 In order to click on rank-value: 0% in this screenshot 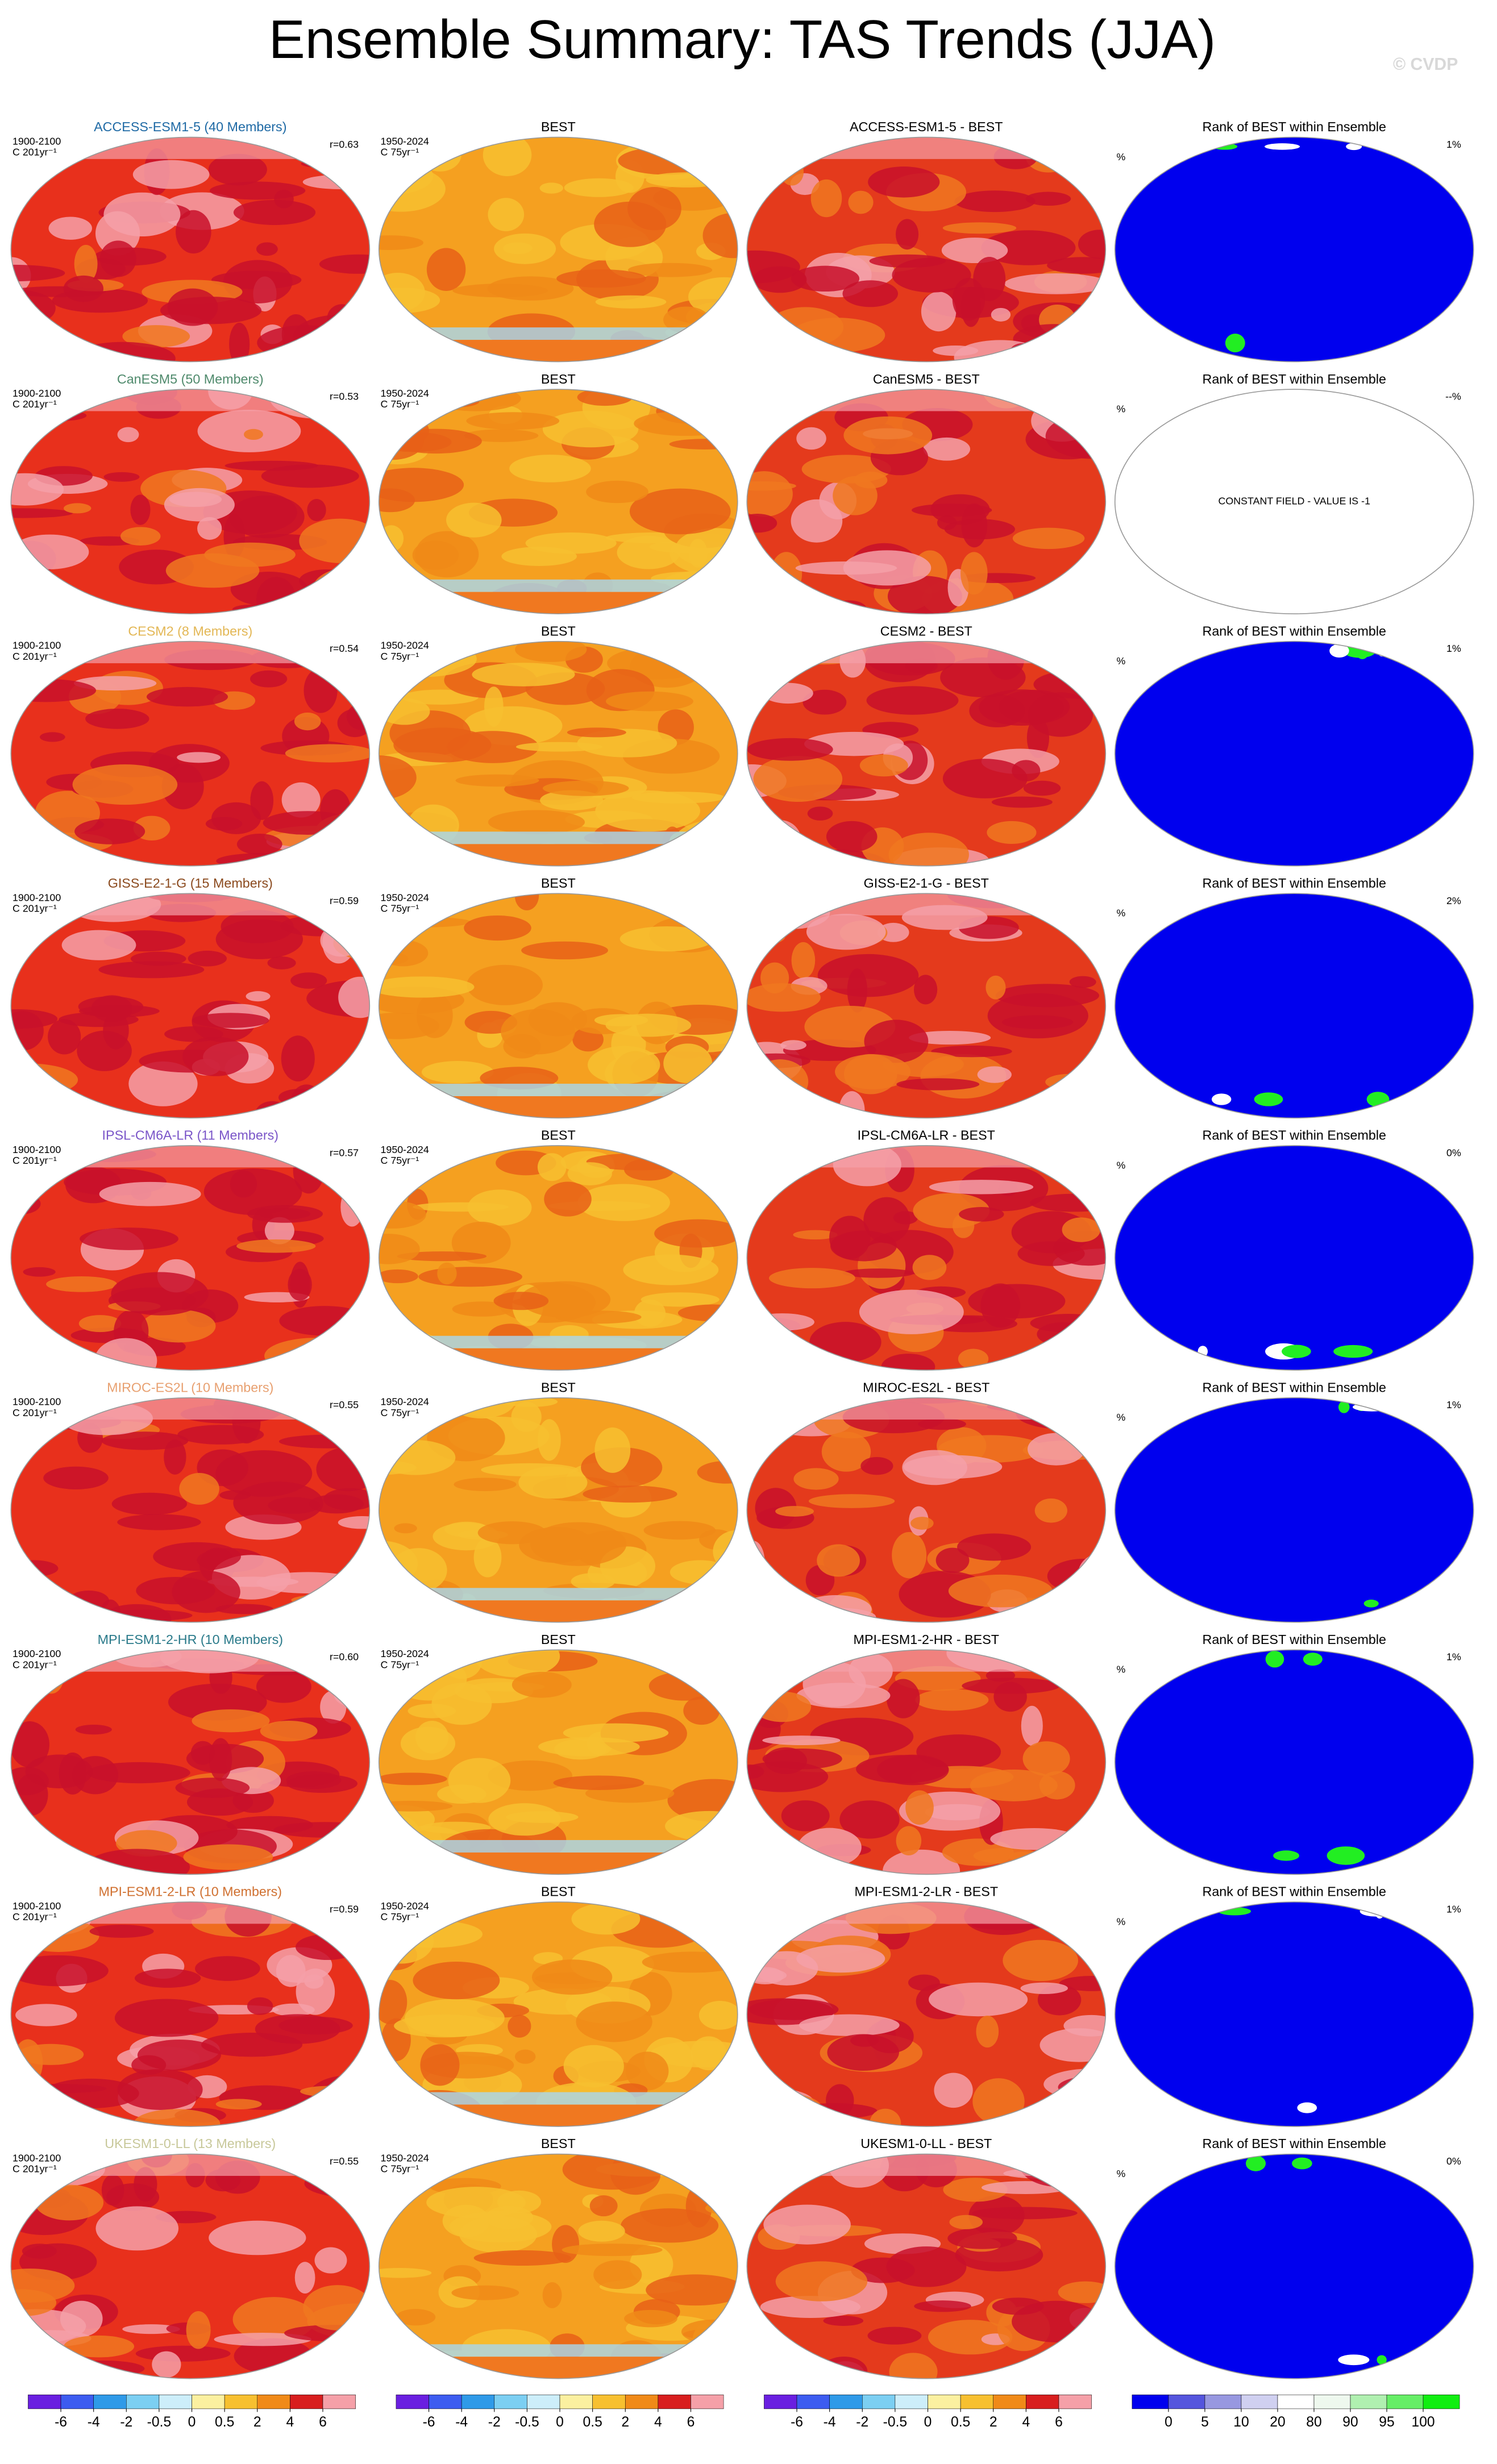, I will do `click(1453, 1152)`.